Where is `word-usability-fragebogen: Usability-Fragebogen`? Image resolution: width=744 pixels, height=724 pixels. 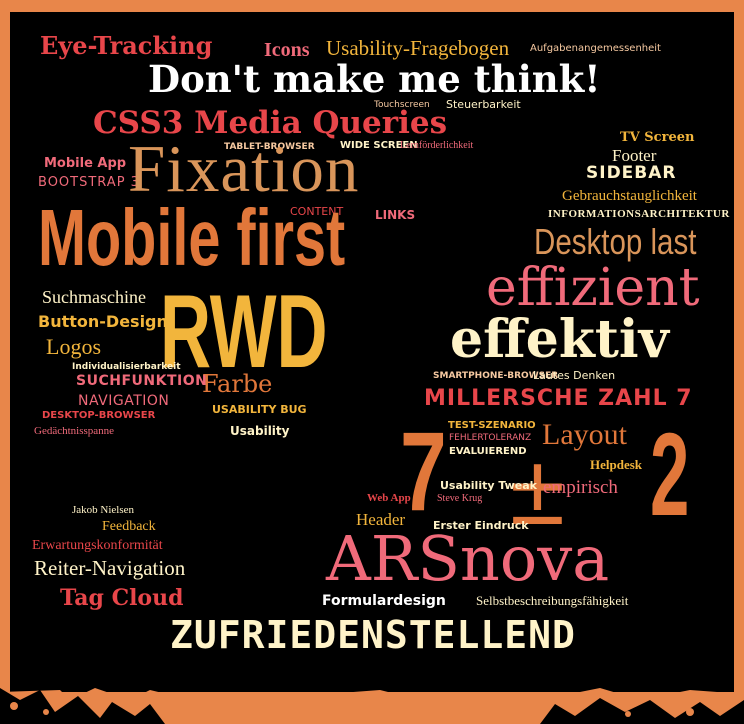 word-usability-fragebogen: Usability-Fragebogen is located at coordinates (418, 48).